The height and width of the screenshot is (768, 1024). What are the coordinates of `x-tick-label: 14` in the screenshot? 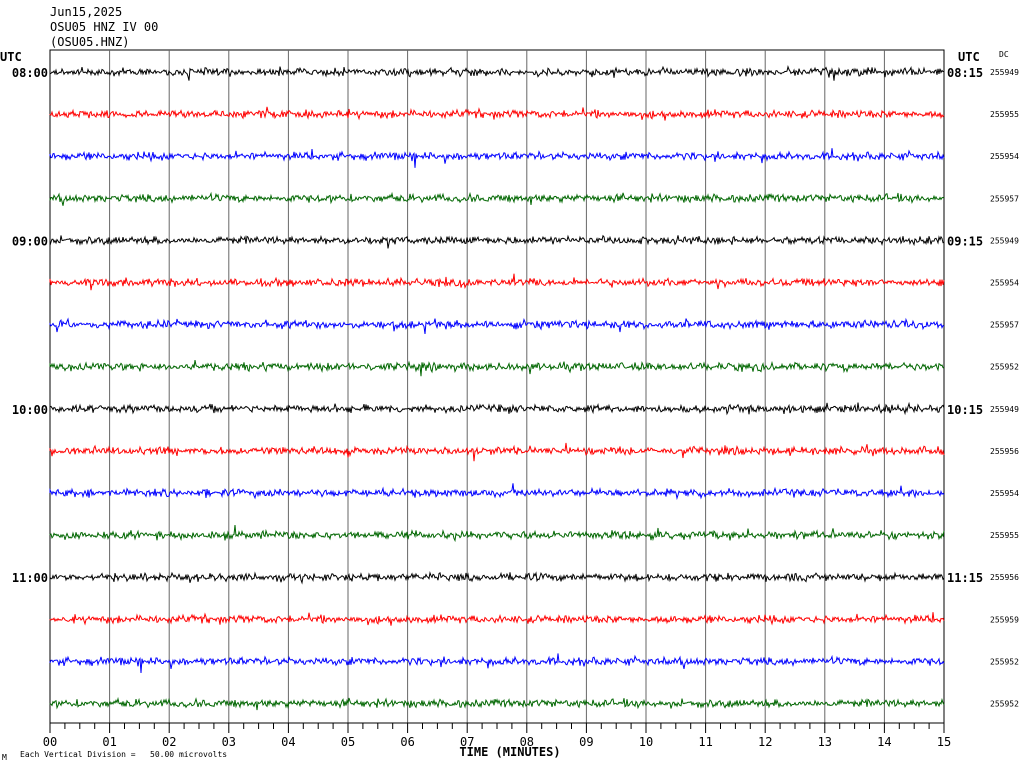 It's located at (884, 742).